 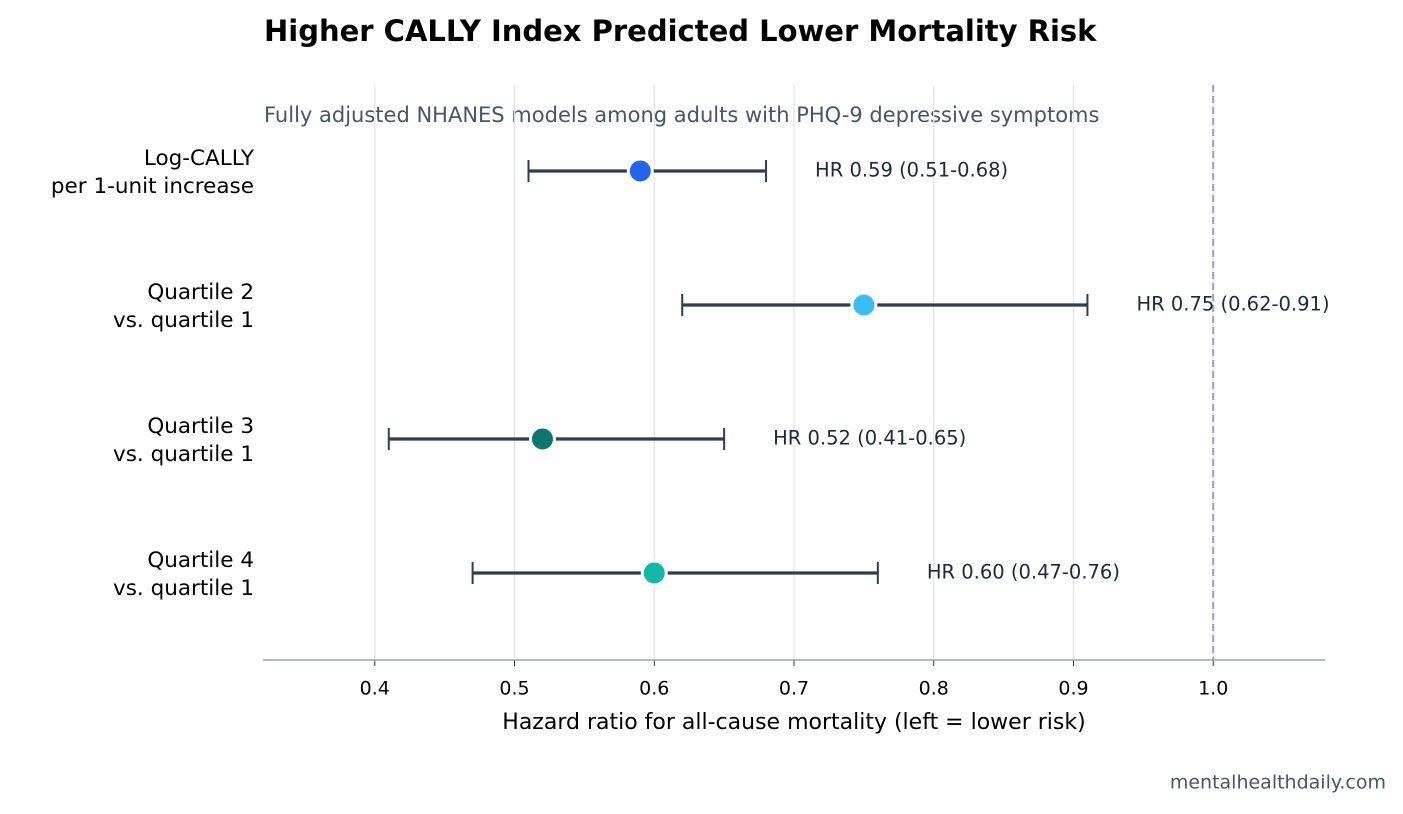 What do you see at coordinates (1213, 689) in the screenshot?
I see `x-tick-label: 1.0` at bounding box center [1213, 689].